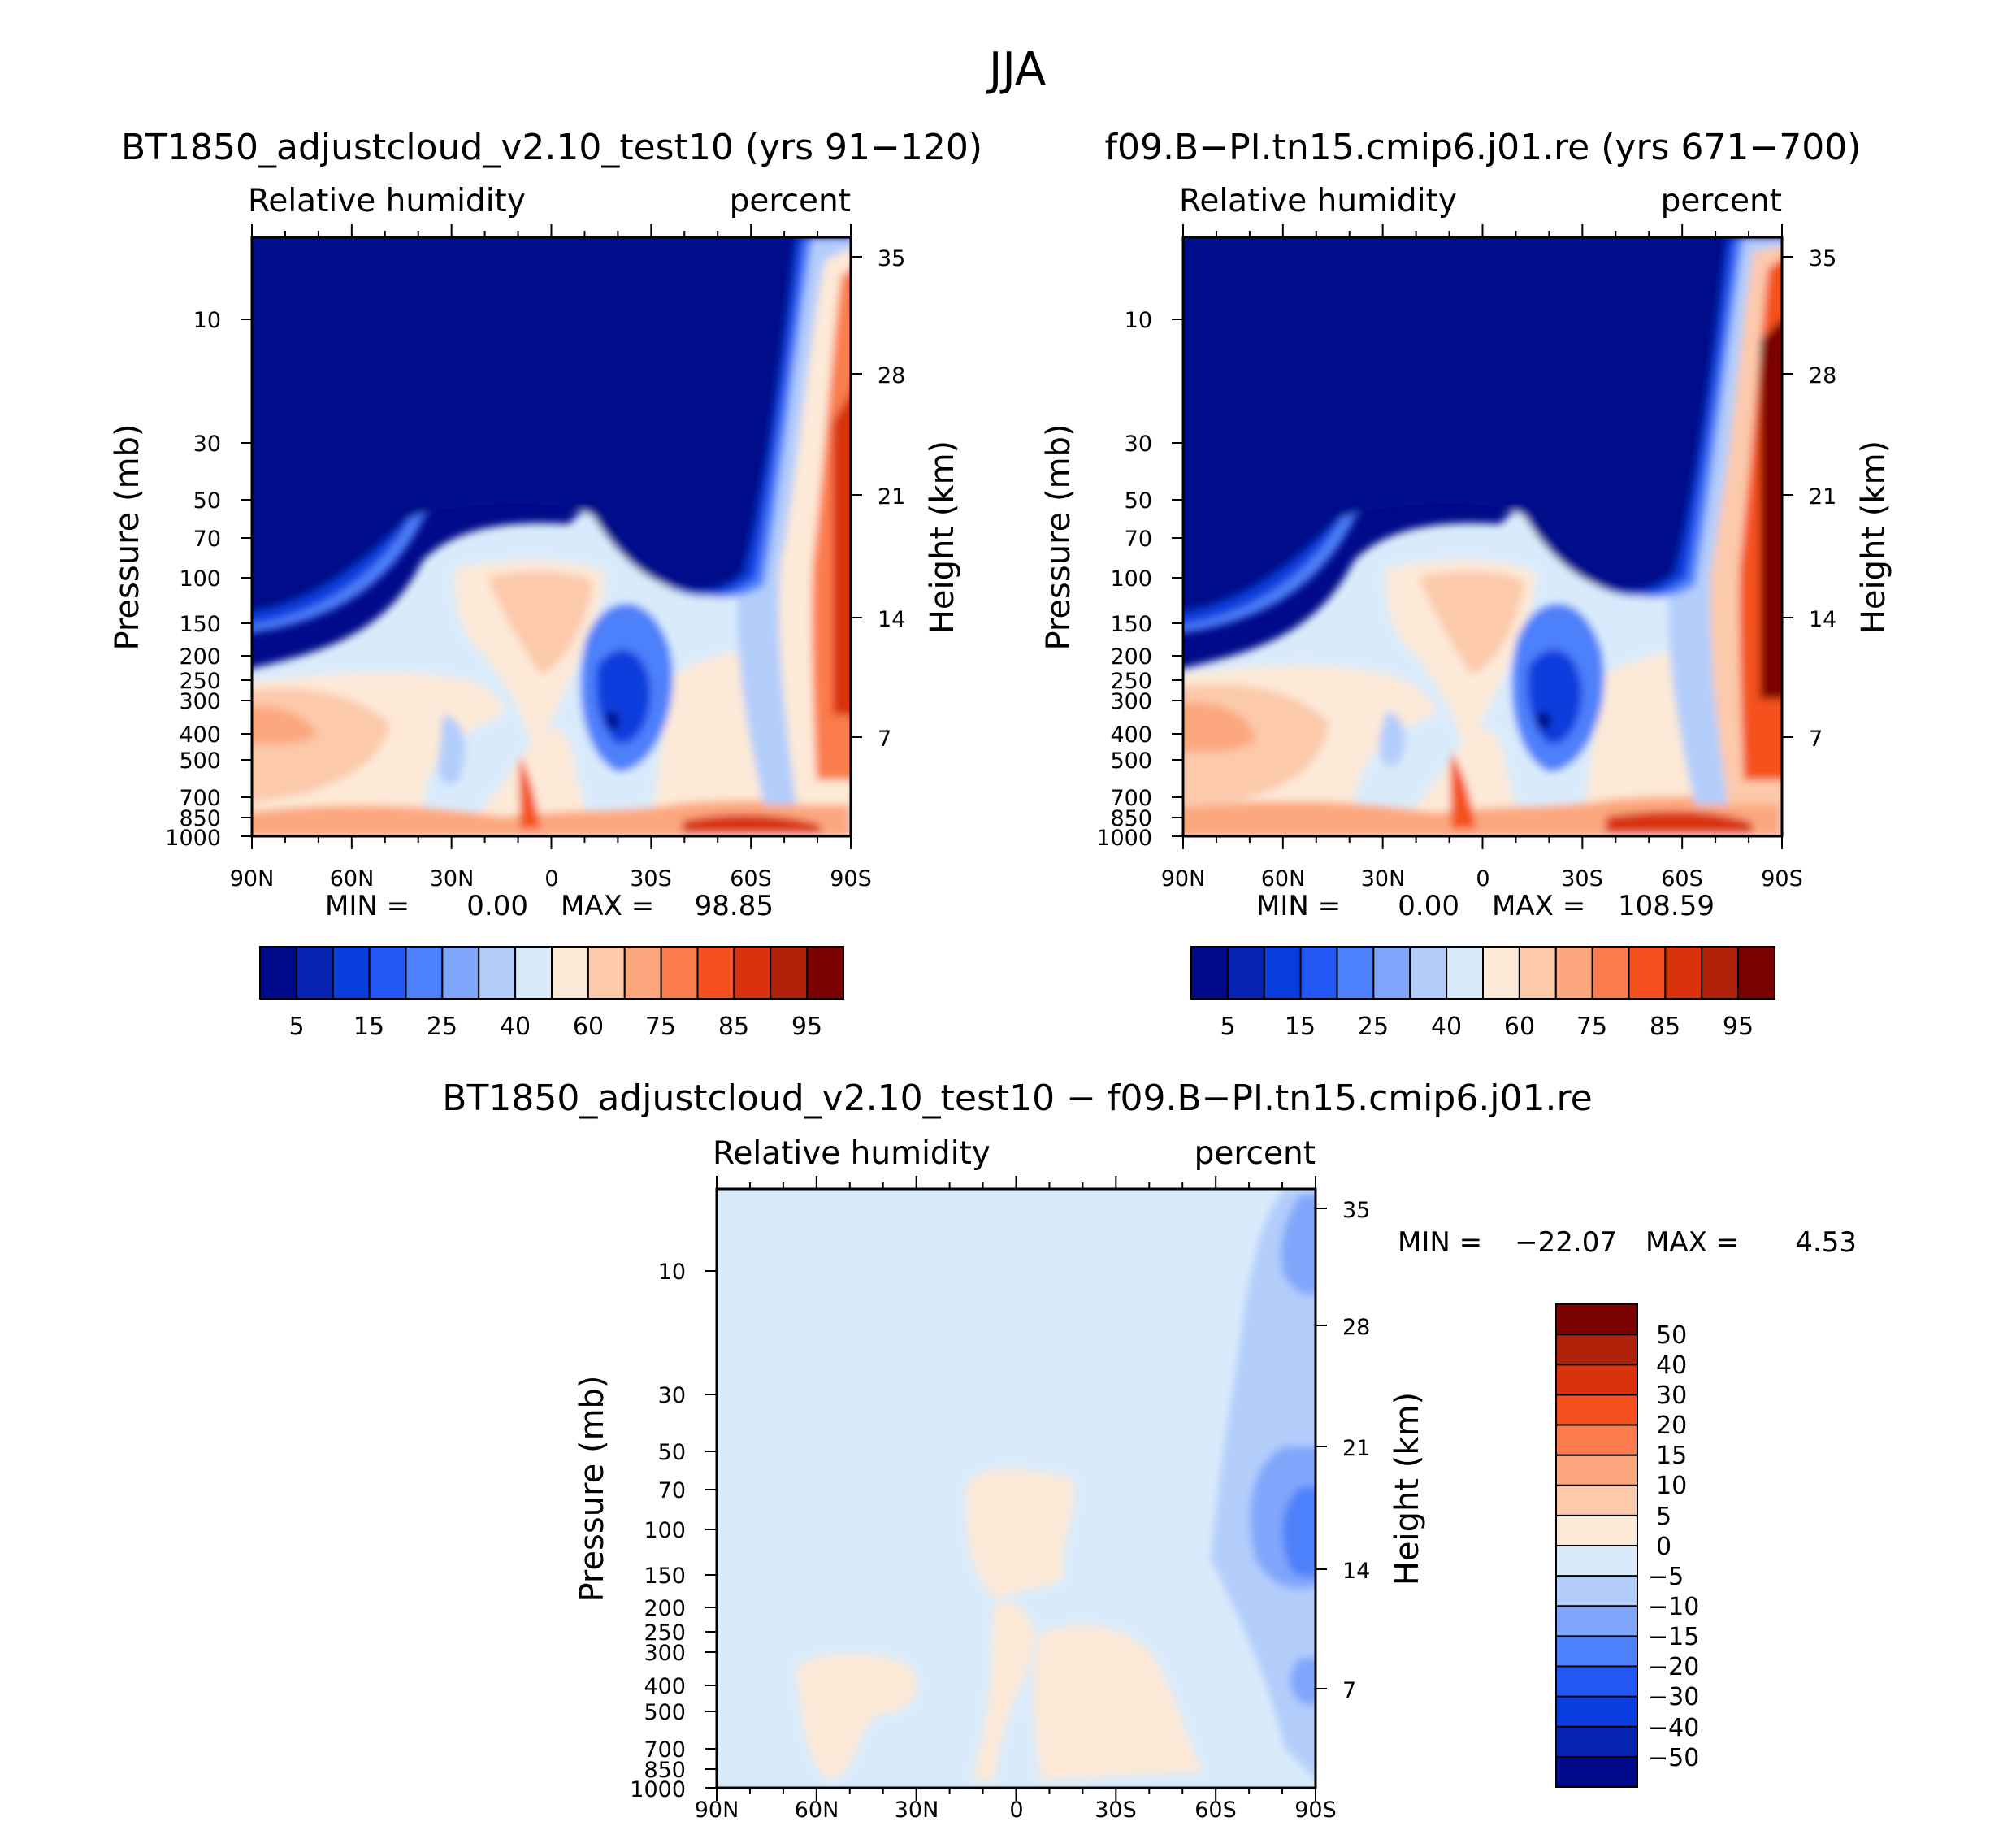 The image size is (2016, 1826). What do you see at coordinates (1666, 906) in the screenshot?
I see `max-value: 108.59` at bounding box center [1666, 906].